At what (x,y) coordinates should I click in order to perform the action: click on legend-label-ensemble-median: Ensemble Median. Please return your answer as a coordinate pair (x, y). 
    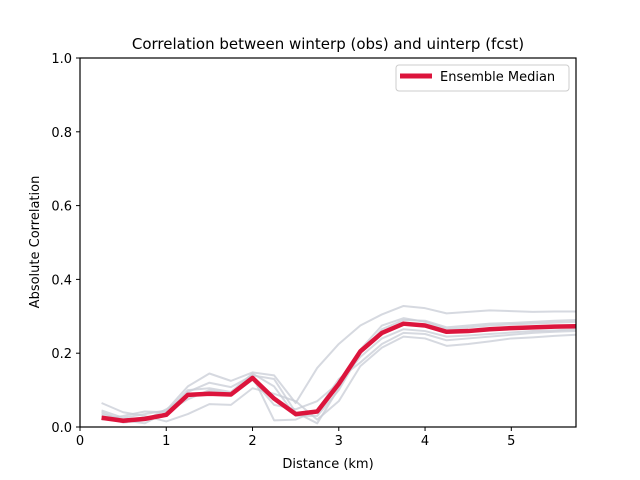
    Looking at the image, I should click on (497, 77).